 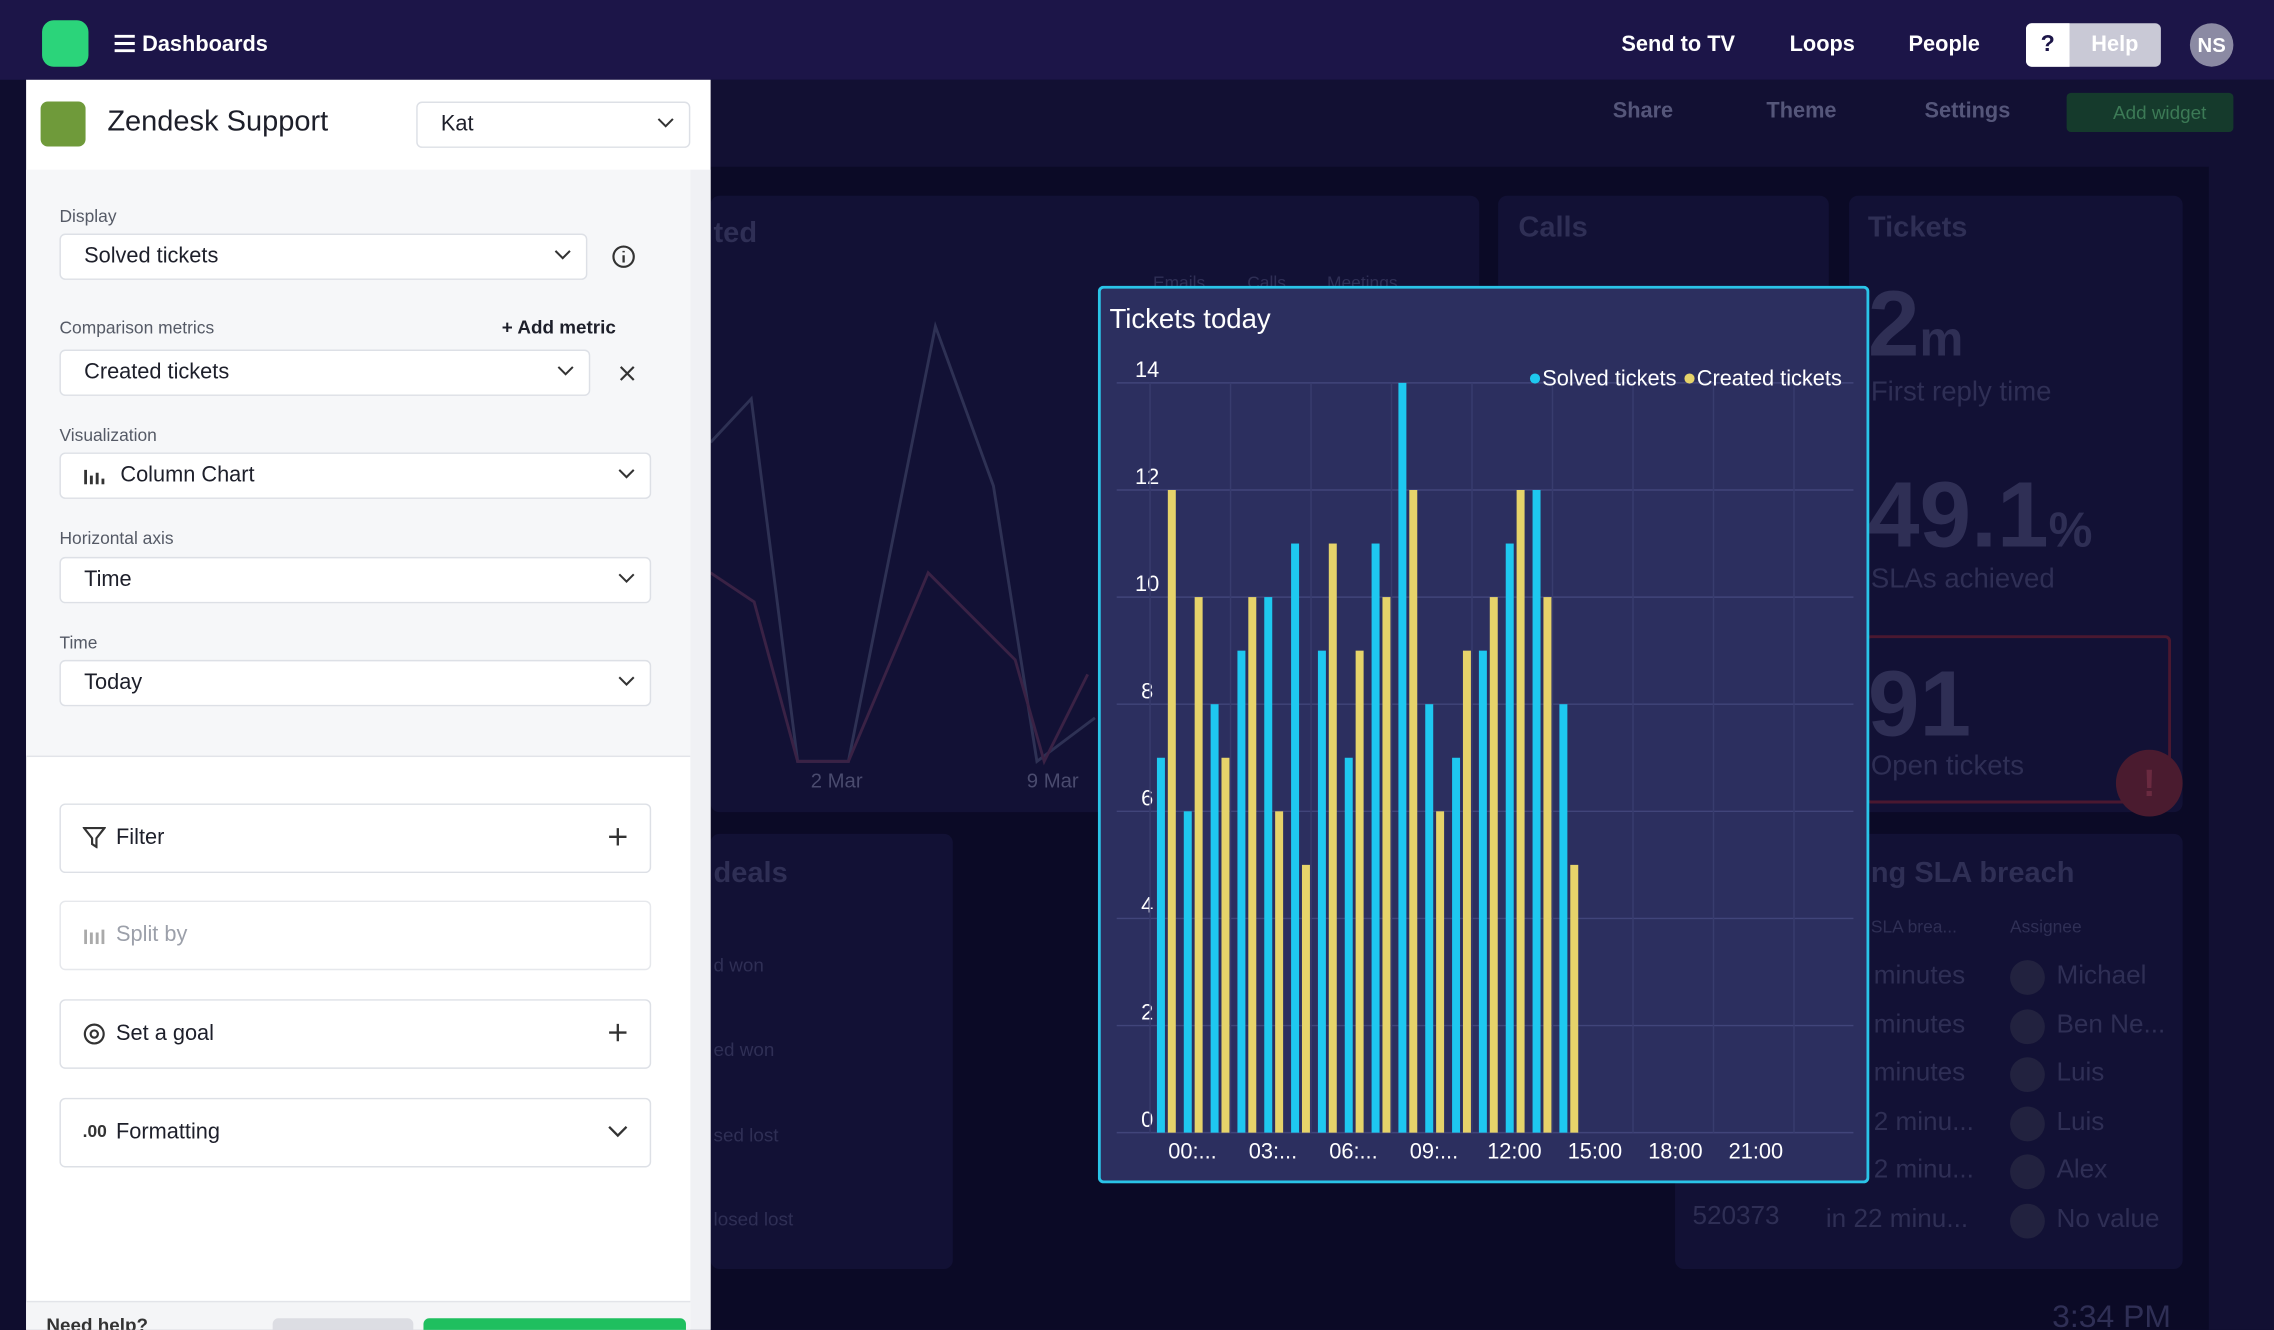 What do you see at coordinates (1553, 227) in the screenshot?
I see `widget-title: Calls` at bounding box center [1553, 227].